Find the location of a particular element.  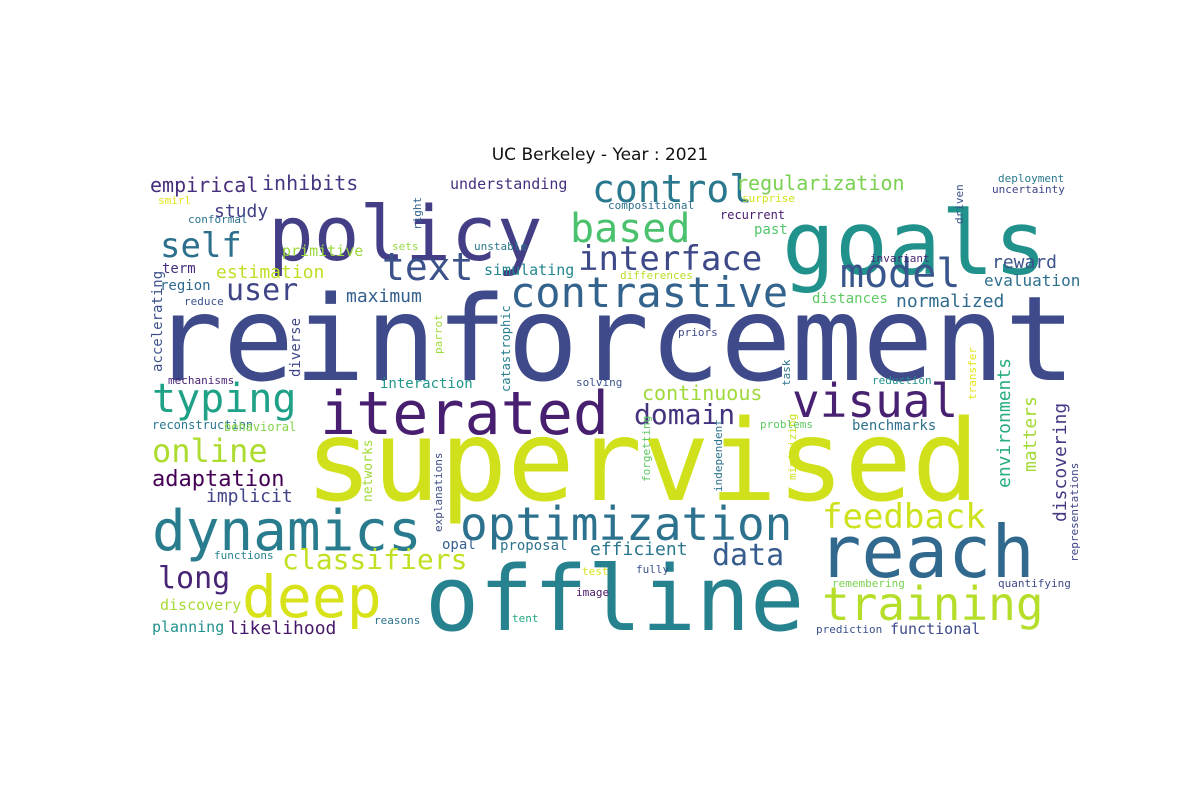

cloud-word-text: text is located at coordinates (428, 267).